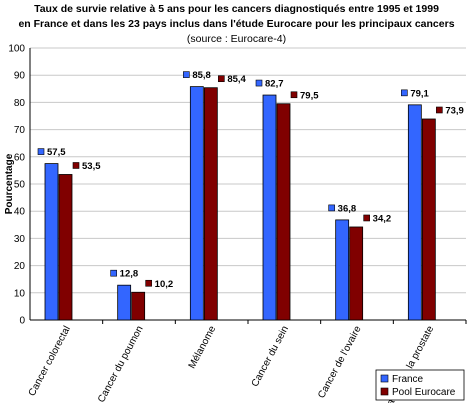 Image resolution: width=473 pixels, height=403 pixels. I want to click on legend-box, so click(420, 385).